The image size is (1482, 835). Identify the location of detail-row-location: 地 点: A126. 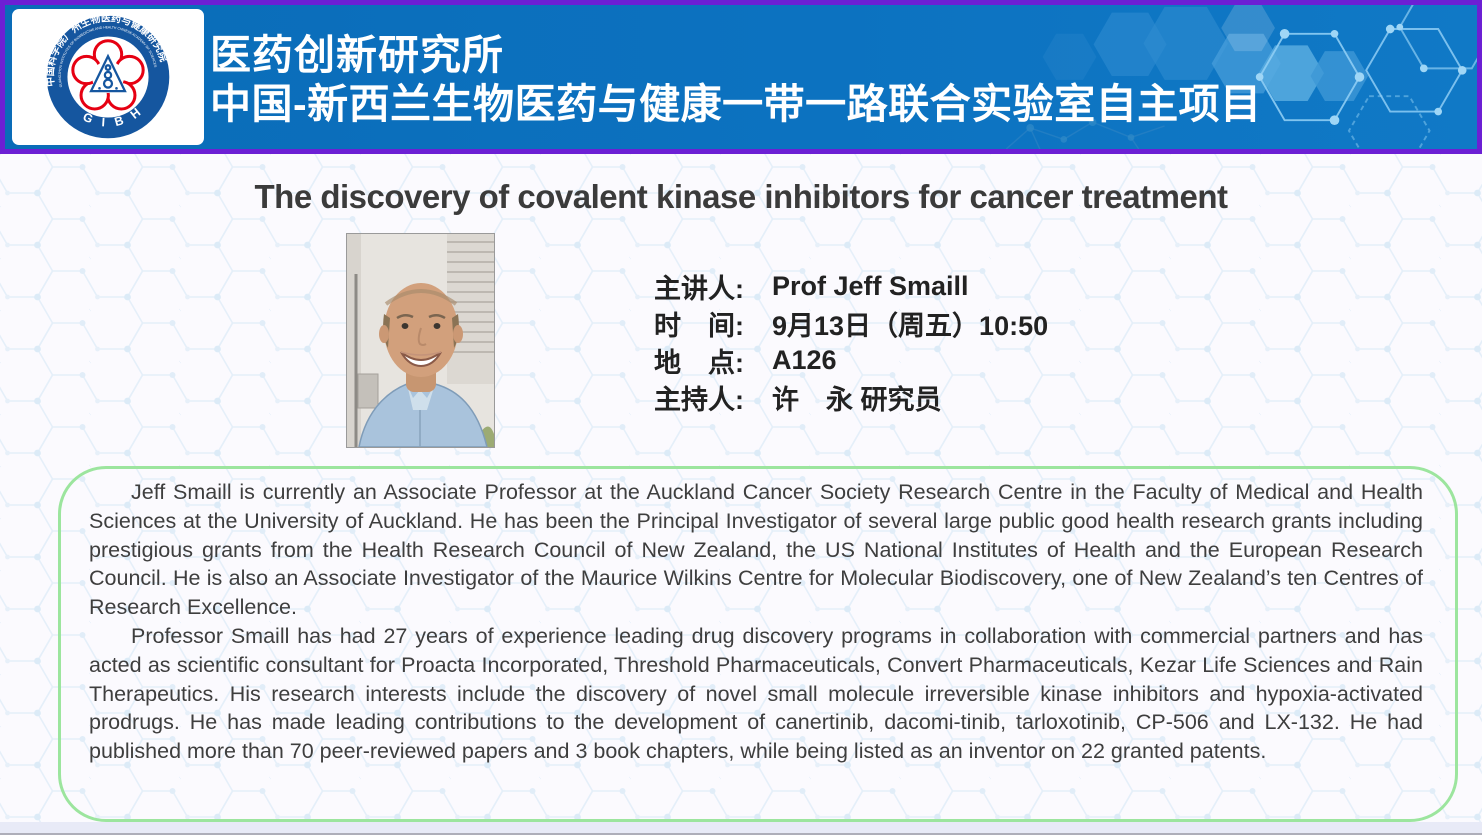
(851, 360).